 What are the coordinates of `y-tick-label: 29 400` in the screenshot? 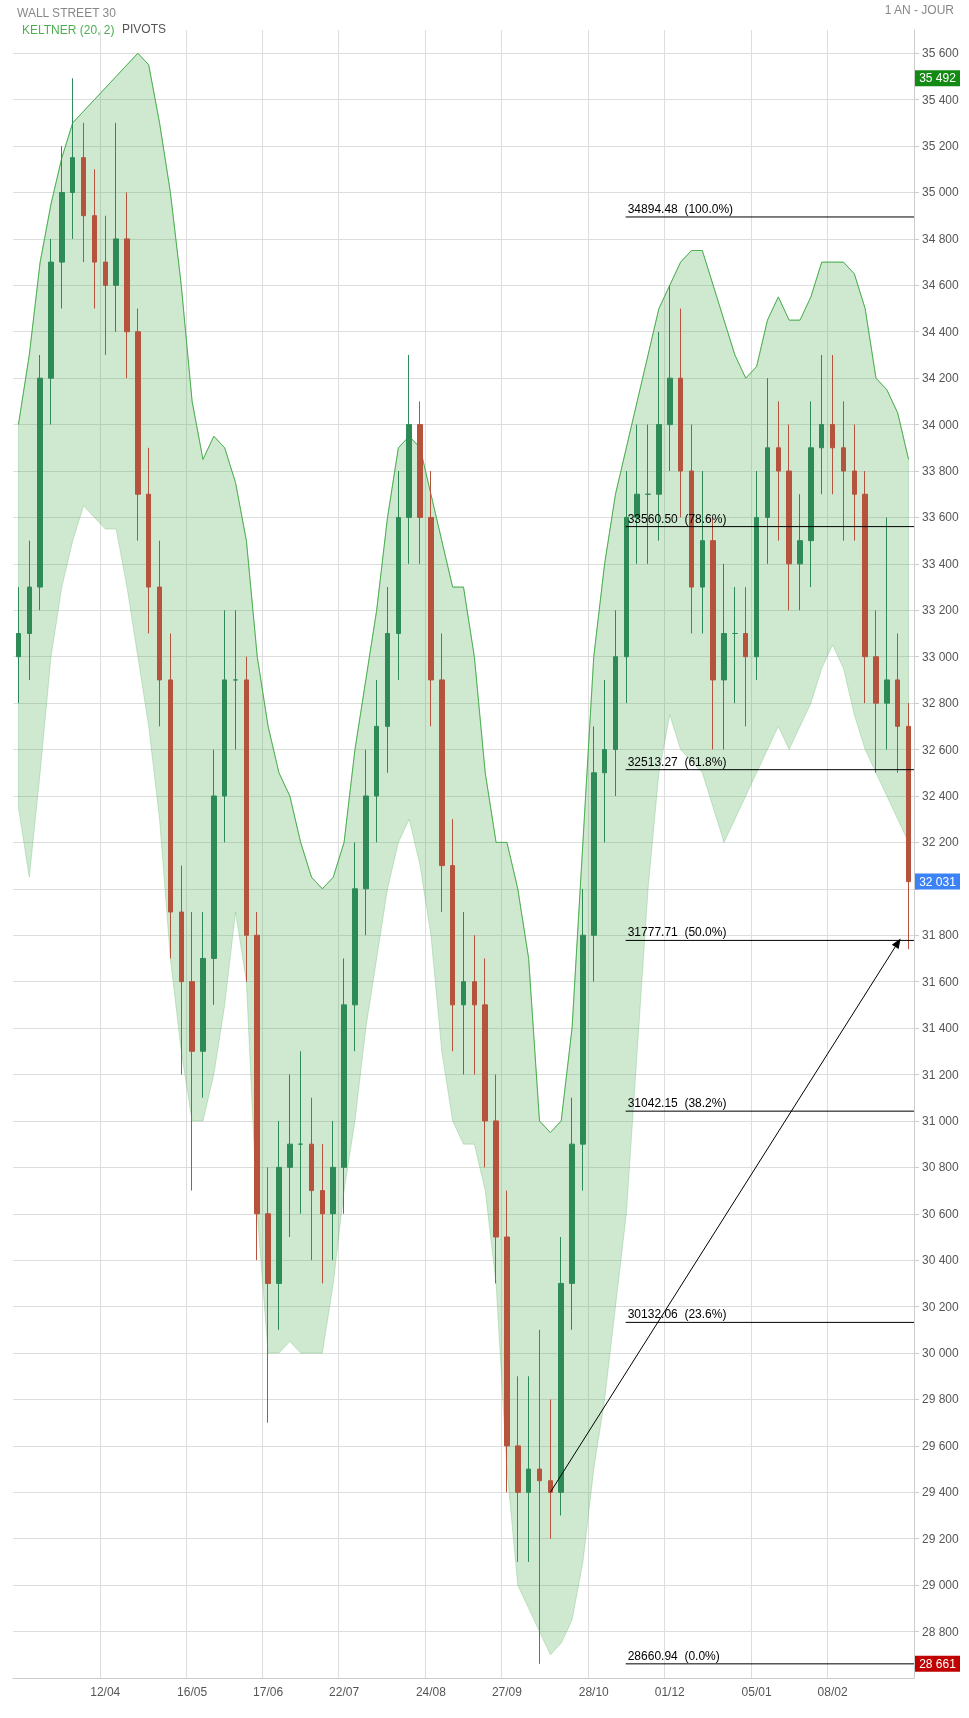 It's located at (941, 1492).